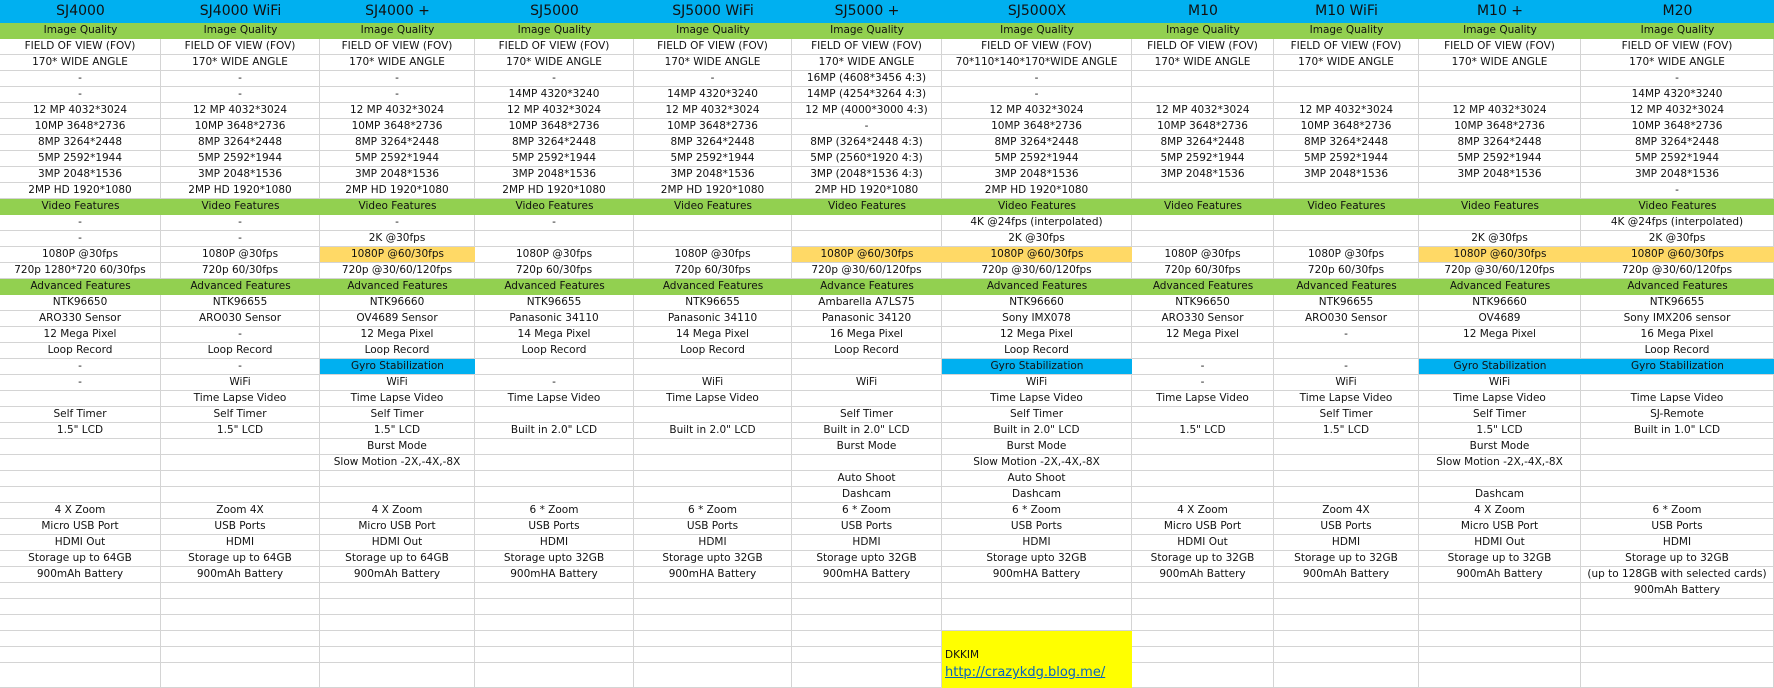  I want to click on spec-cell: 720p 1280*720 60/30fps, so click(80, 271).